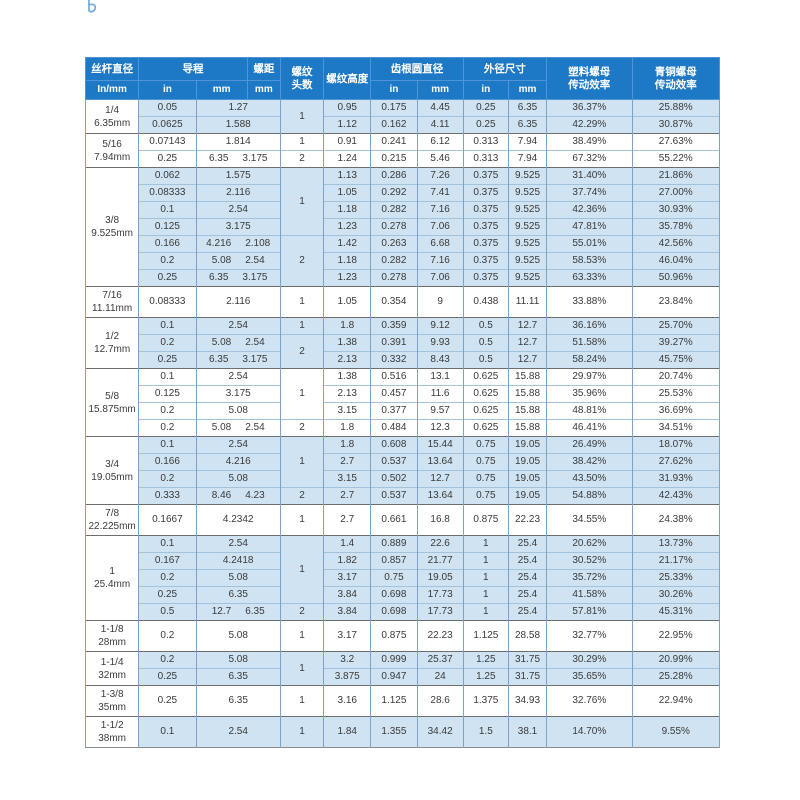 The height and width of the screenshot is (800, 800). What do you see at coordinates (675, 496) in the screenshot?
I see `bronze-nut-efficiency-cell: 42.43%` at bounding box center [675, 496].